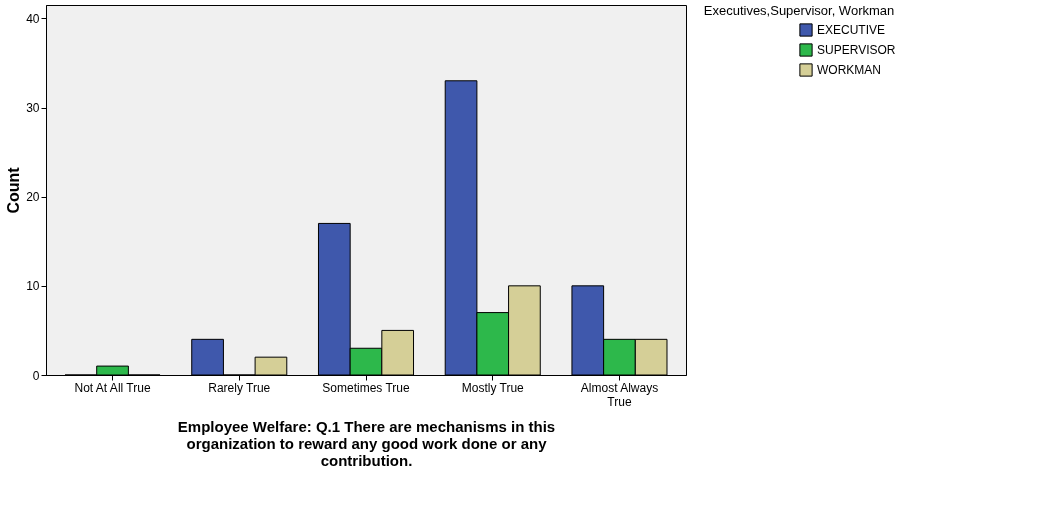 The width and height of the screenshot is (1053, 505). What do you see at coordinates (849, 70) in the screenshot?
I see `legend-label: WORKMAN` at bounding box center [849, 70].